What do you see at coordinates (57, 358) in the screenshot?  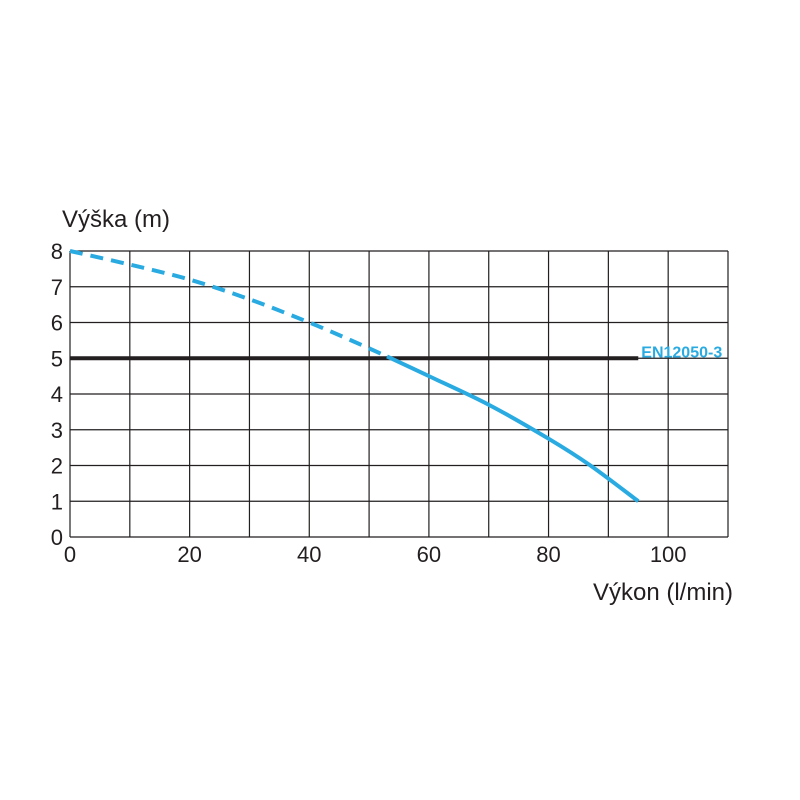 I see `y-tick-label: 5` at bounding box center [57, 358].